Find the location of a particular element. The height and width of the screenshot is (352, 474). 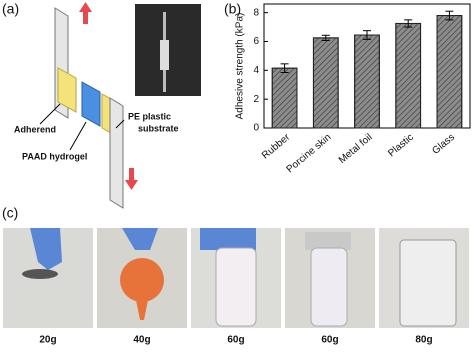

x-tick-label: Rubber is located at coordinates (276, 146).